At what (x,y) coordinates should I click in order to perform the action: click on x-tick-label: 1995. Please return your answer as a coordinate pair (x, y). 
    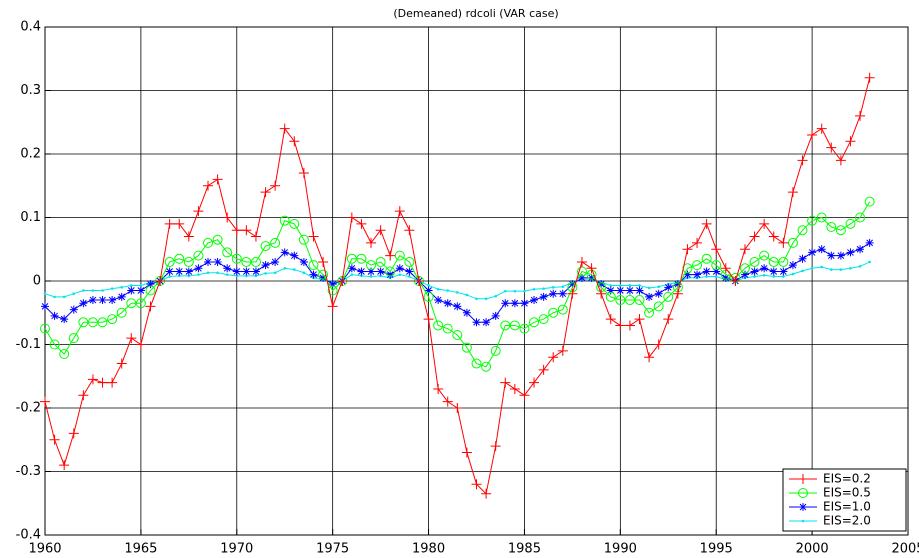
    Looking at the image, I should click on (716, 549).